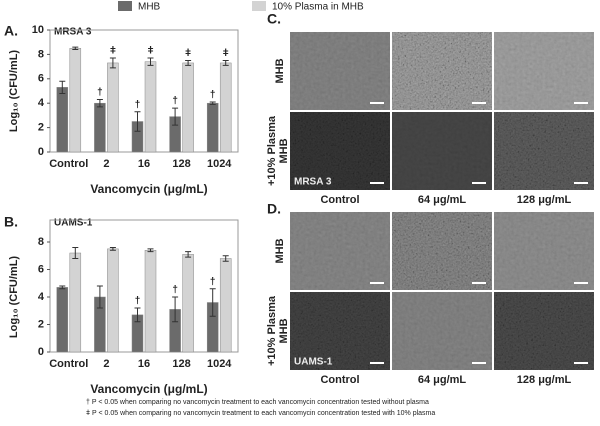 The width and height of the screenshot is (600, 426). Describe the element at coordinates (11, 31) in the screenshot. I see `panel-label: A.` at that location.